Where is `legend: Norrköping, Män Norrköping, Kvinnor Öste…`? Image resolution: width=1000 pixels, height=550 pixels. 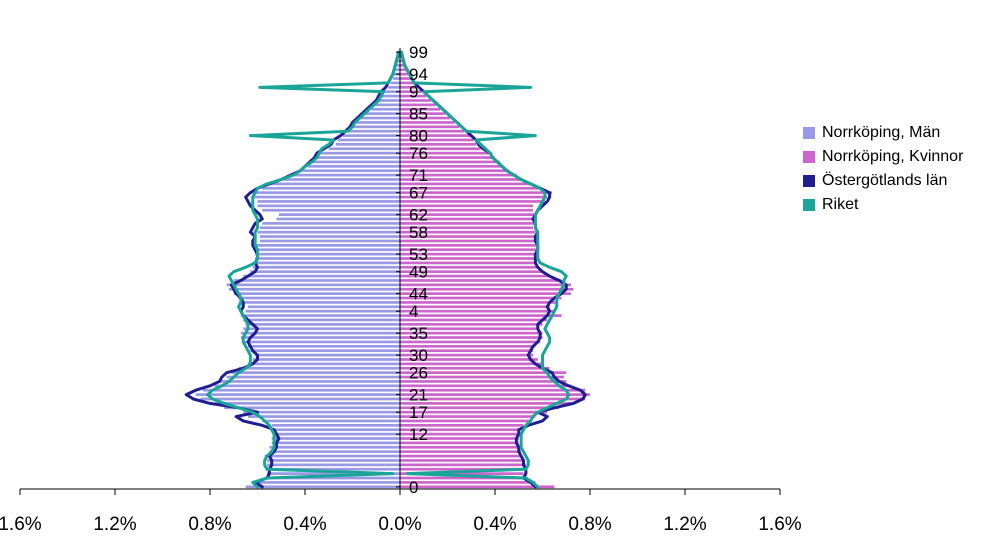
legend: Norrköping, Män Norrköping, Kvinnor Öste… is located at coordinates (883, 169).